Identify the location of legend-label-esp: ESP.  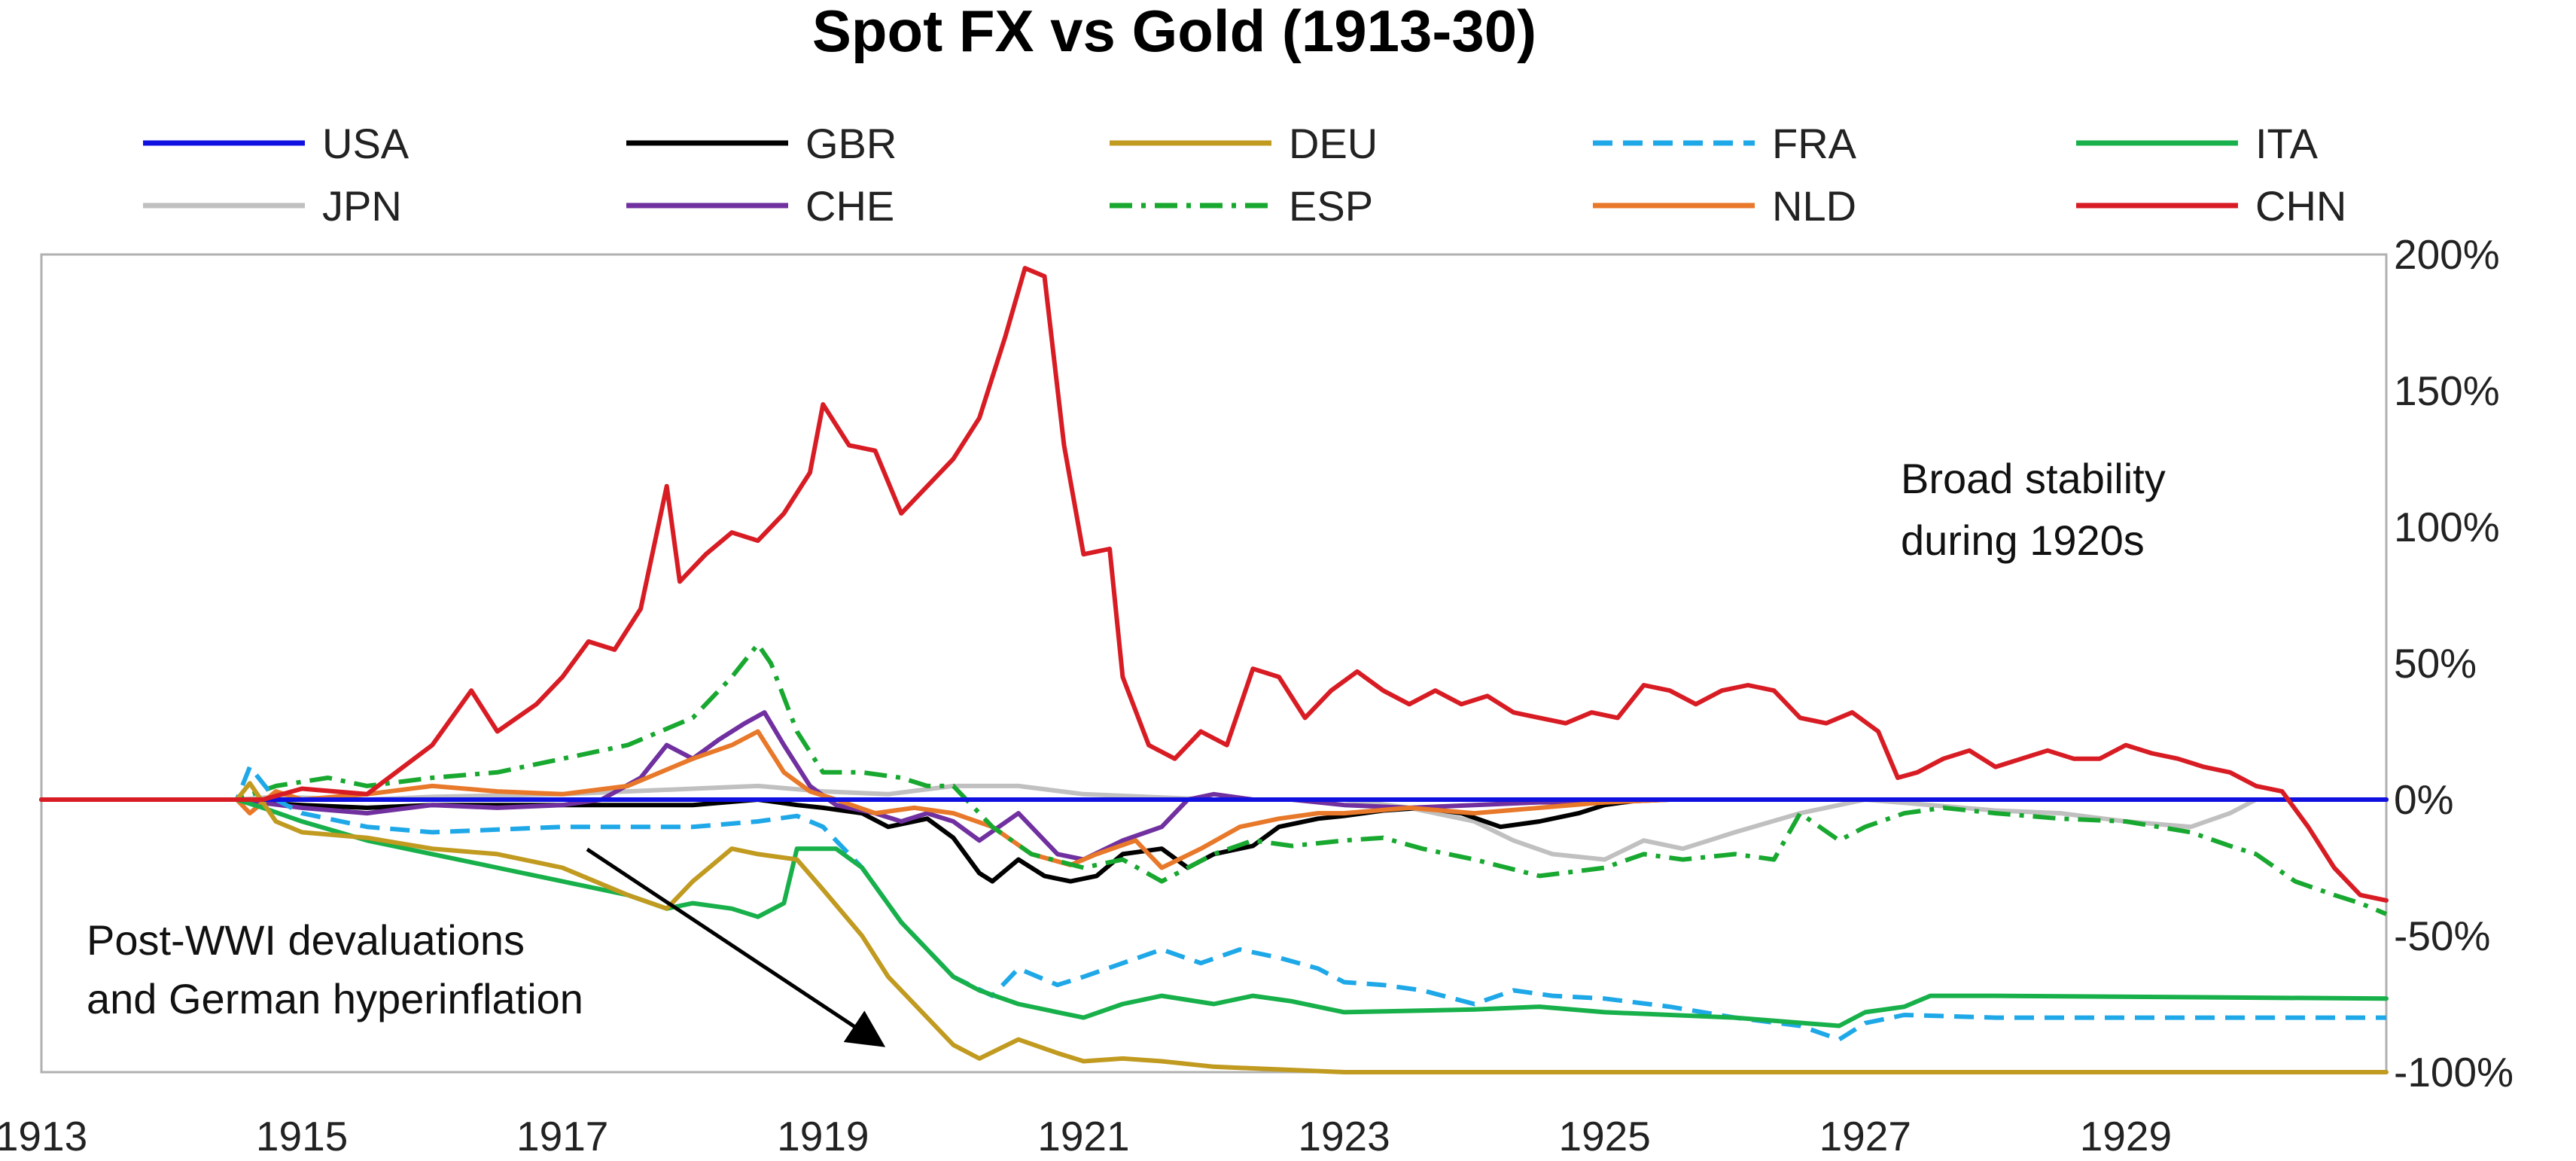
(1331, 206).